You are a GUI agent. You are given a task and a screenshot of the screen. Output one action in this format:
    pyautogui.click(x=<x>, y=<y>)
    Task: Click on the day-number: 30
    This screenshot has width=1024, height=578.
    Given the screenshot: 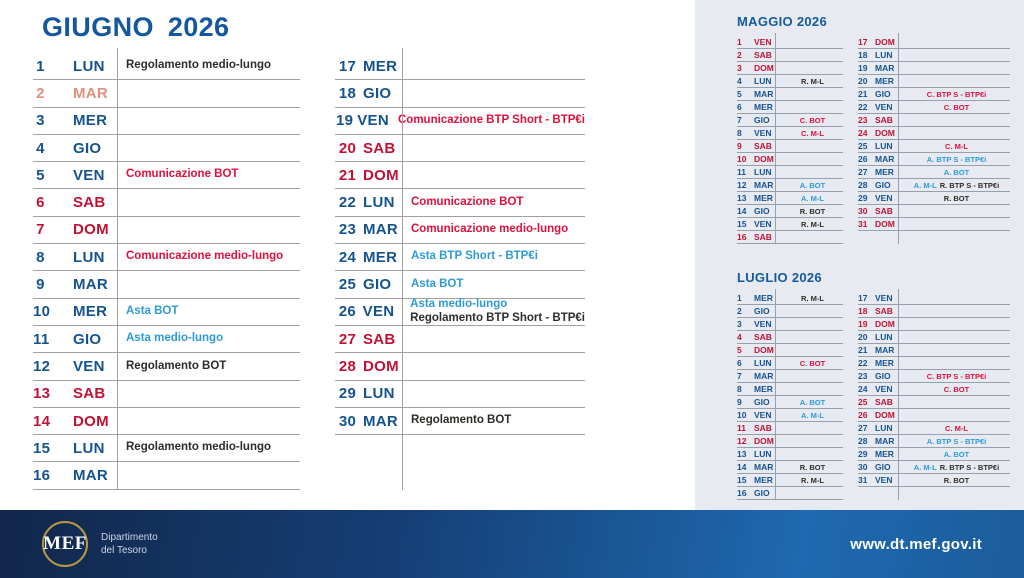 What is the action you would take?
    pyautogui.click(x=863, y=467)
    